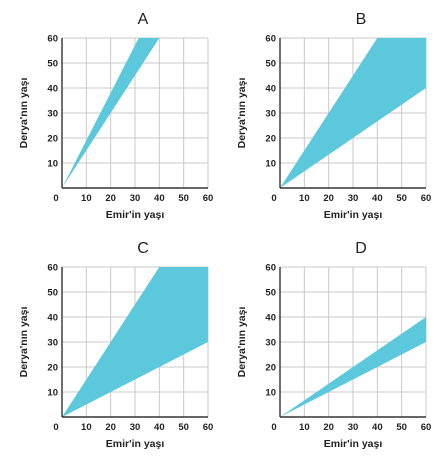 The image size is (436, 458). I want to click on chart-c-x-label: Emir'in yaşı, so click(135, 444).